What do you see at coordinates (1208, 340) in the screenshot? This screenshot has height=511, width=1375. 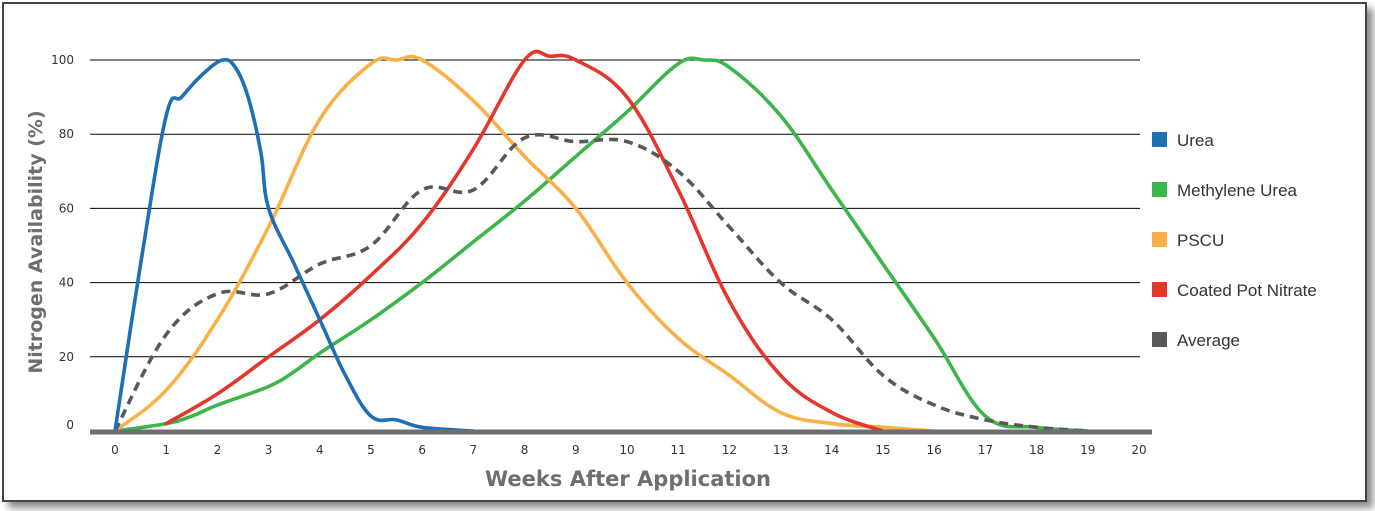 I see `legend-label: Average` at bounding box center [1208, 340].